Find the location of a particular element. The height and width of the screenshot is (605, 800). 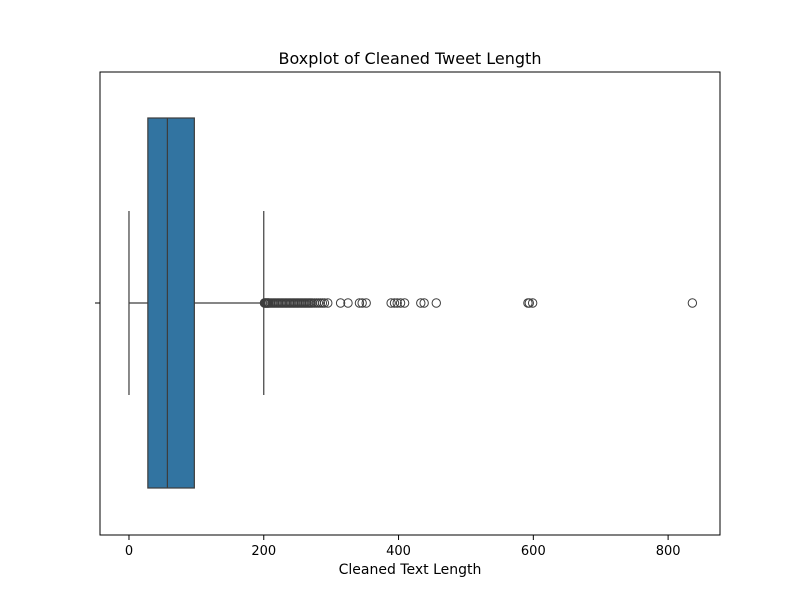

x-tick-label: 200 is located at coordinates (263, 551).